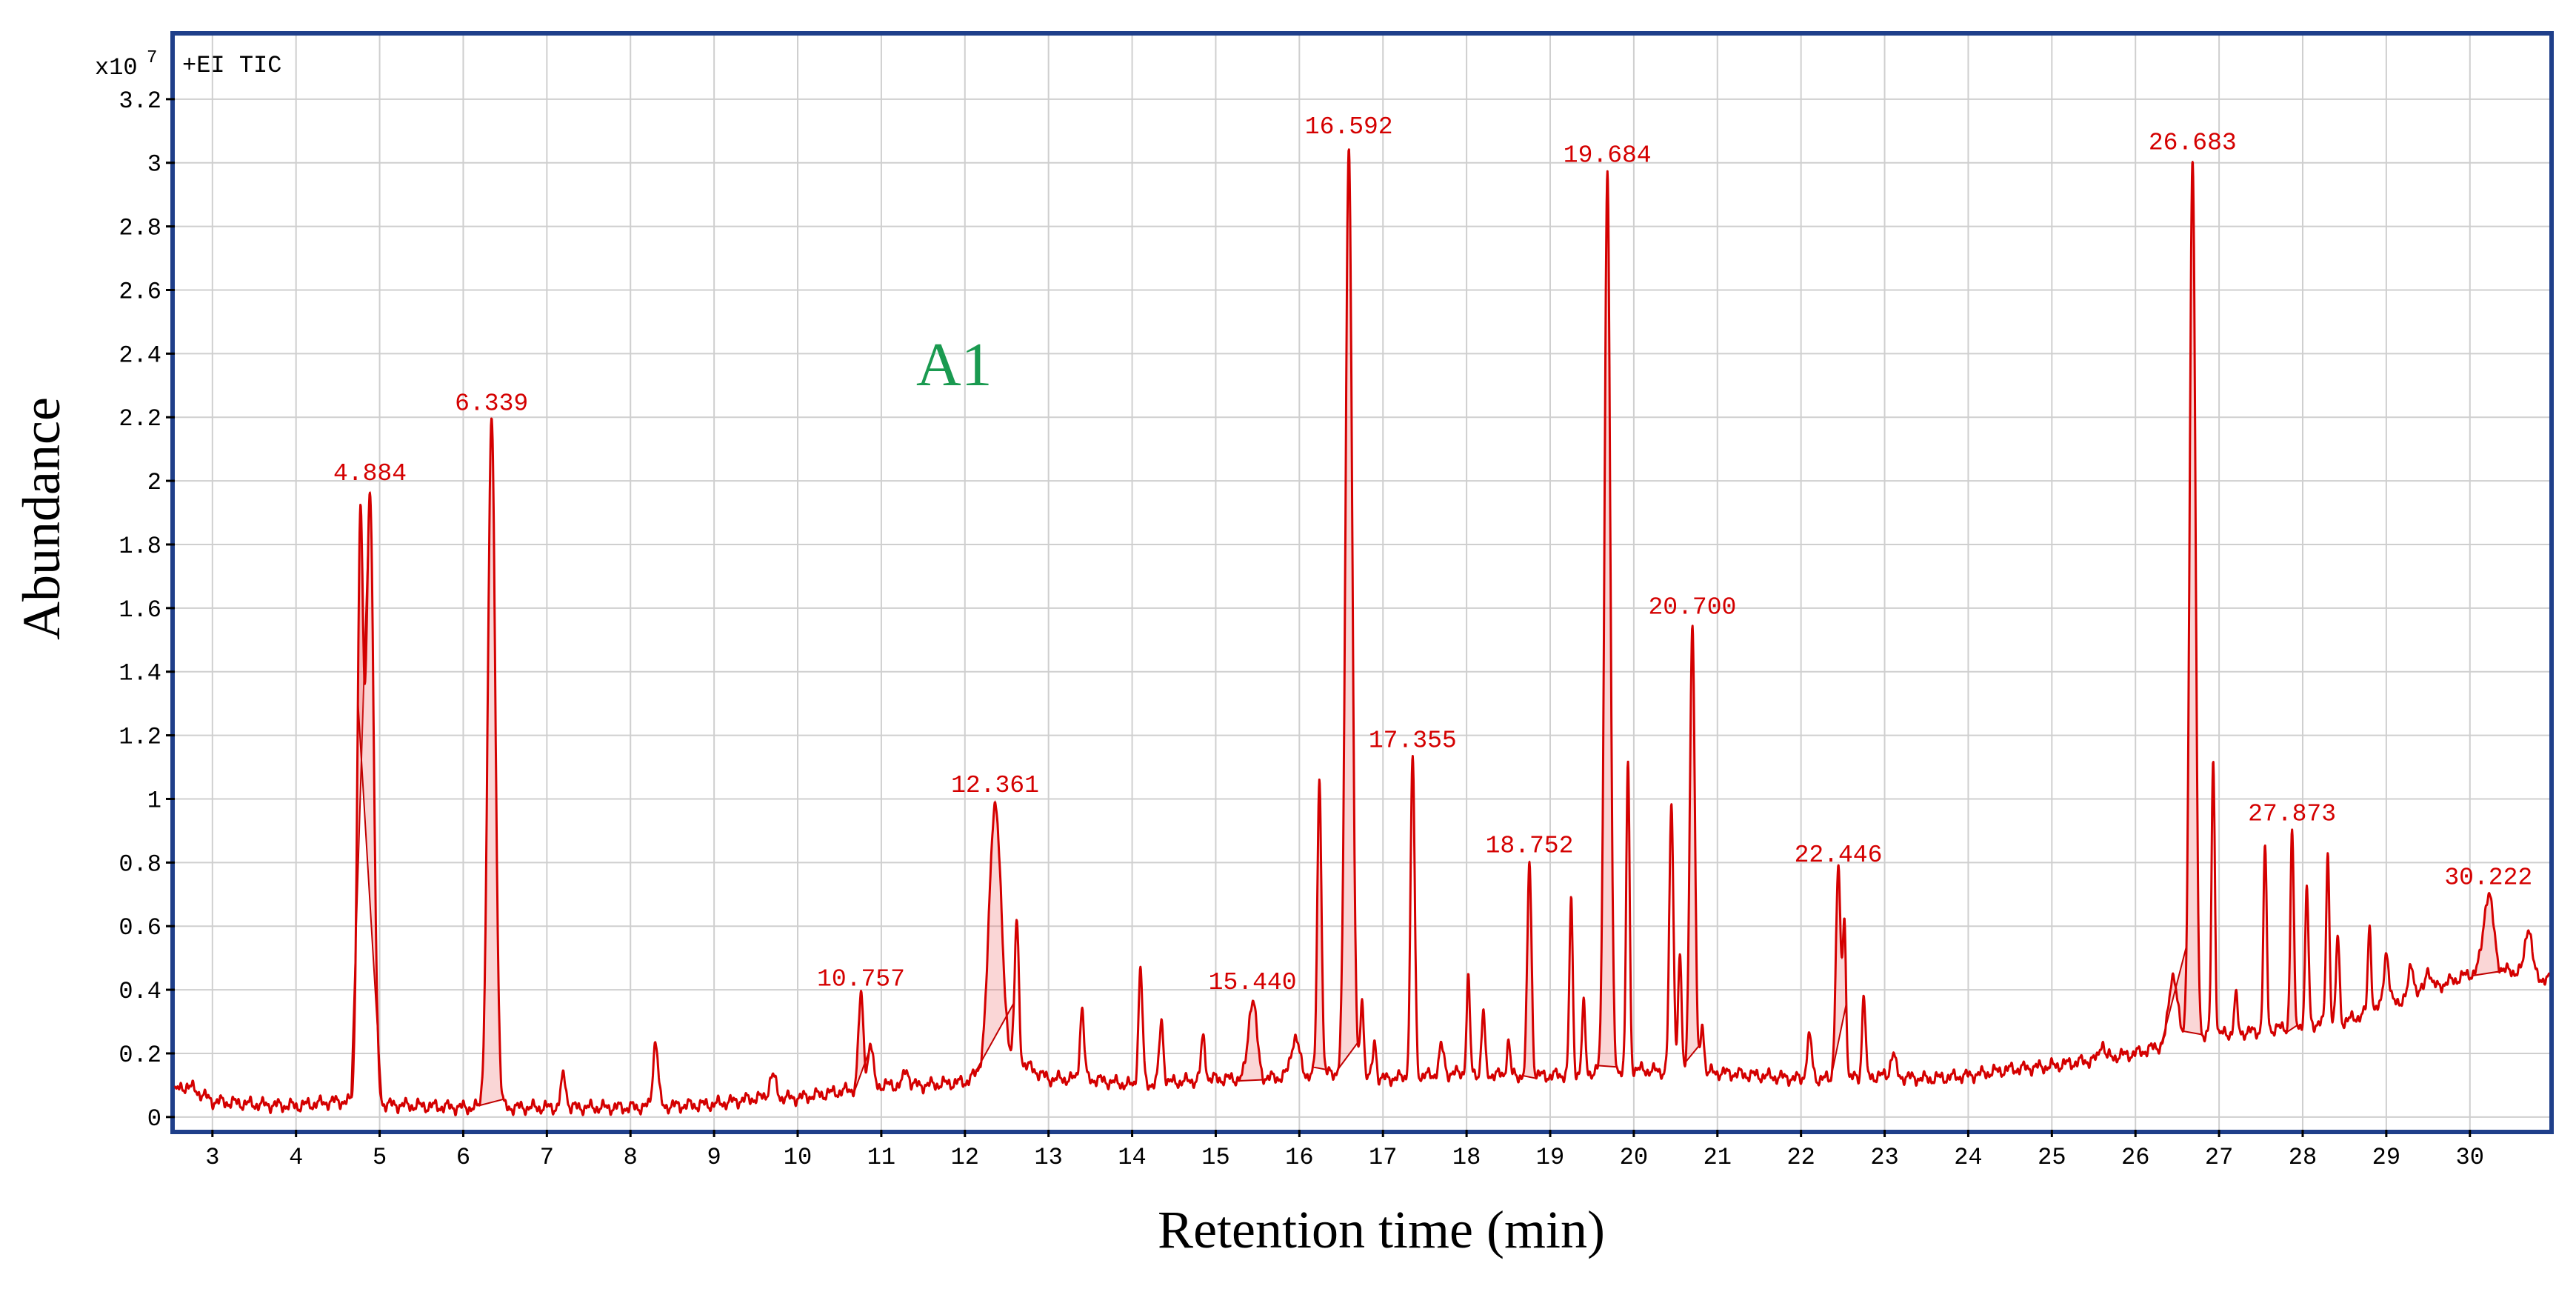 This screenshot has width=2576, height=1289. I want to click on x-tick-label: 7, so click(547, 1157).